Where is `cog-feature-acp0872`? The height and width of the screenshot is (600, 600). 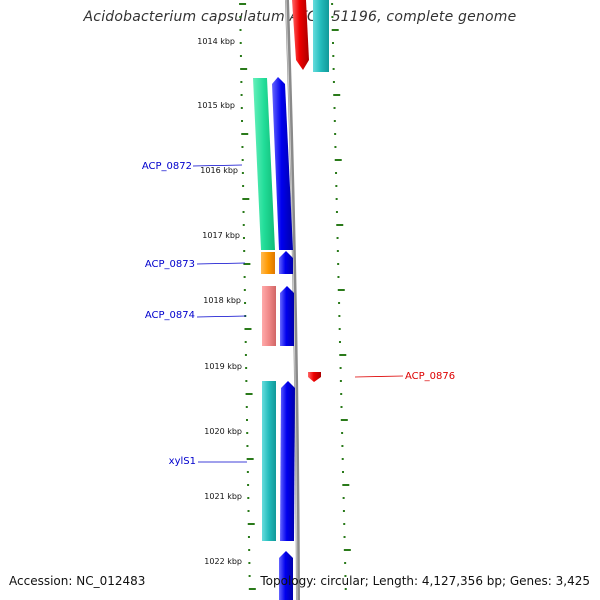 cog-feature-acp0872 is located at coordinates (264, 164).